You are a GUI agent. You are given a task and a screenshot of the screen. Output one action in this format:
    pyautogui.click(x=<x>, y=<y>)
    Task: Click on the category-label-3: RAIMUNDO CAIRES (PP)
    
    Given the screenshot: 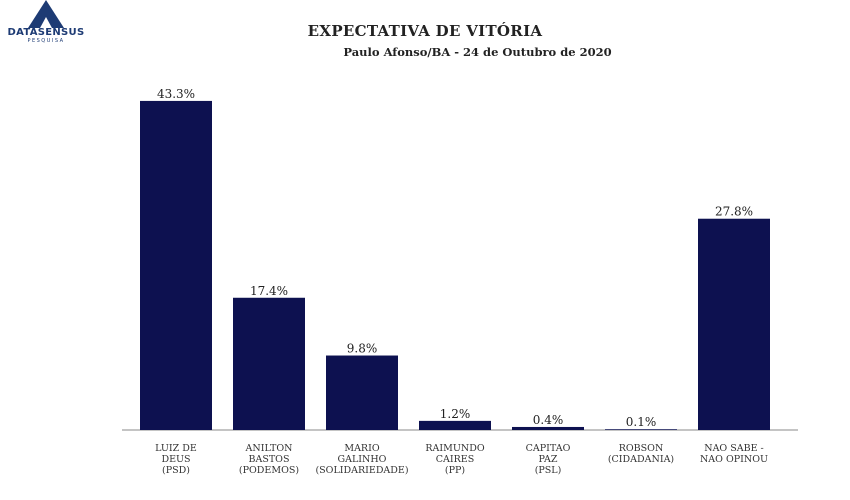 What is the action you would take?
    pyautogui.click(x=454, y=459)
    